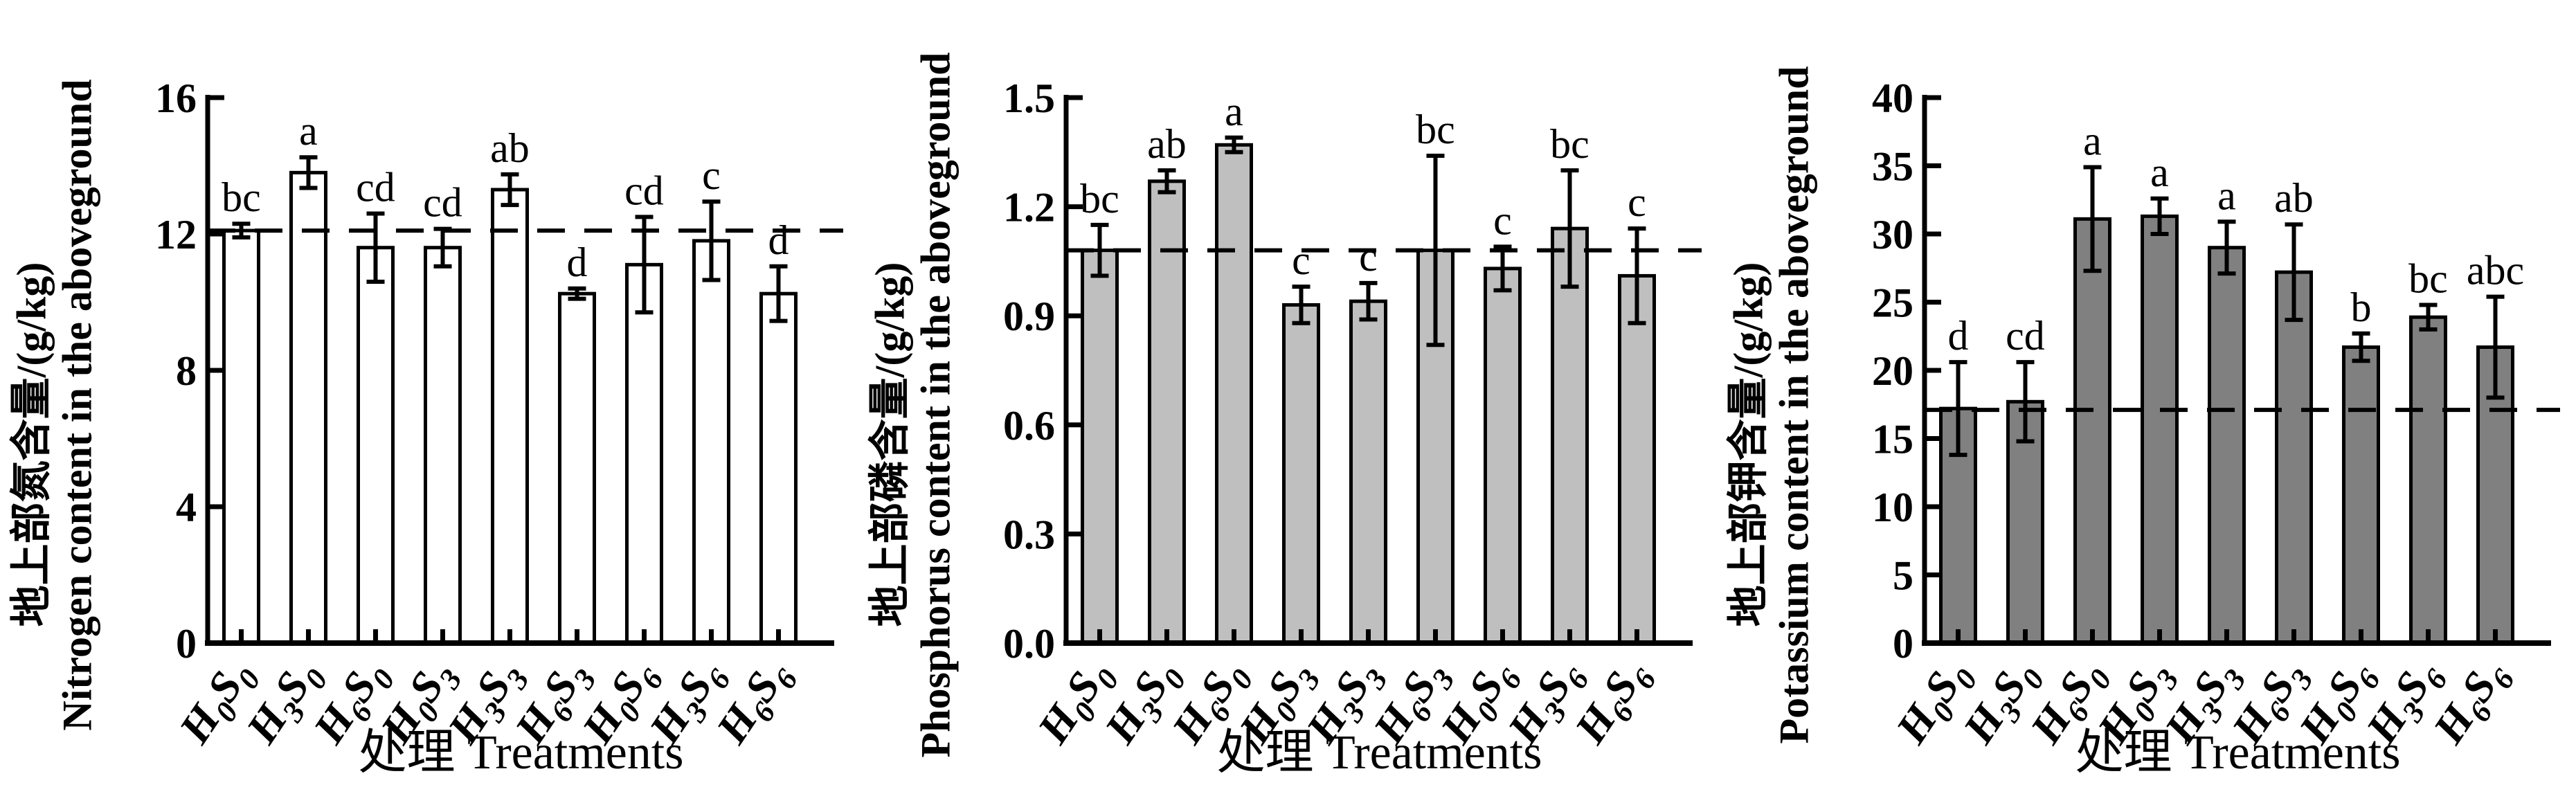 The width and height of the screenshot is (2576, 794). I want to click on y-tick-label: 16, so click(176, 98).